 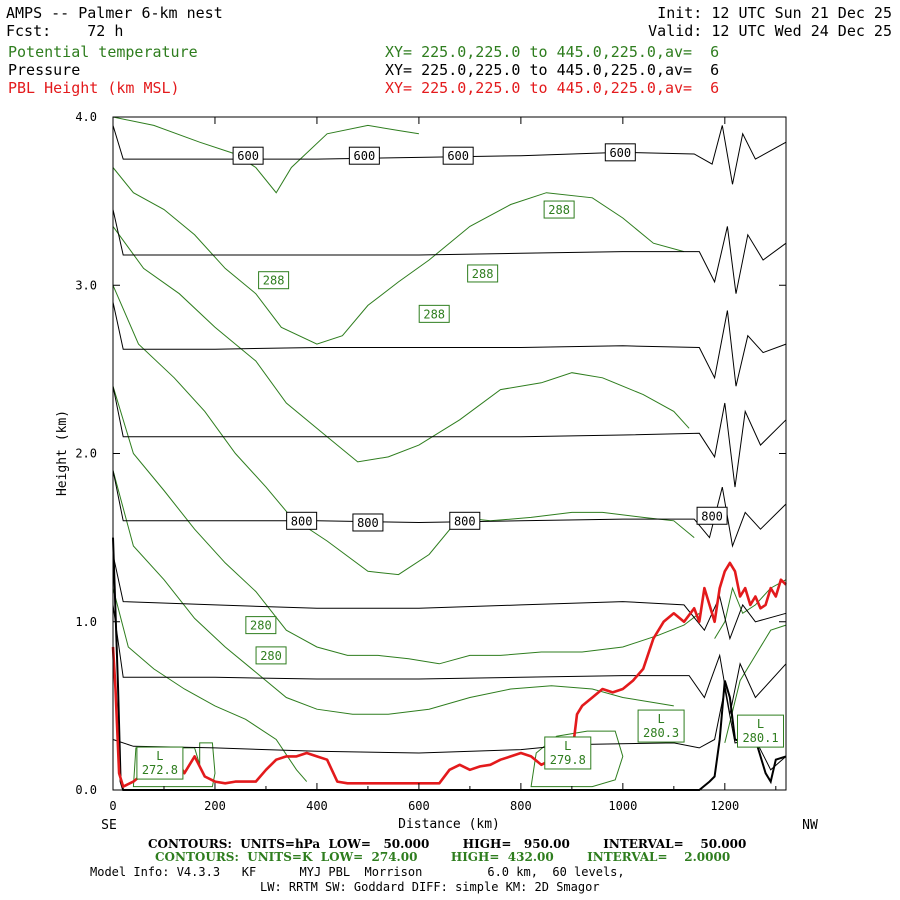 I want to click on low-marker-value: 280.3, so click(x=661, y=733).